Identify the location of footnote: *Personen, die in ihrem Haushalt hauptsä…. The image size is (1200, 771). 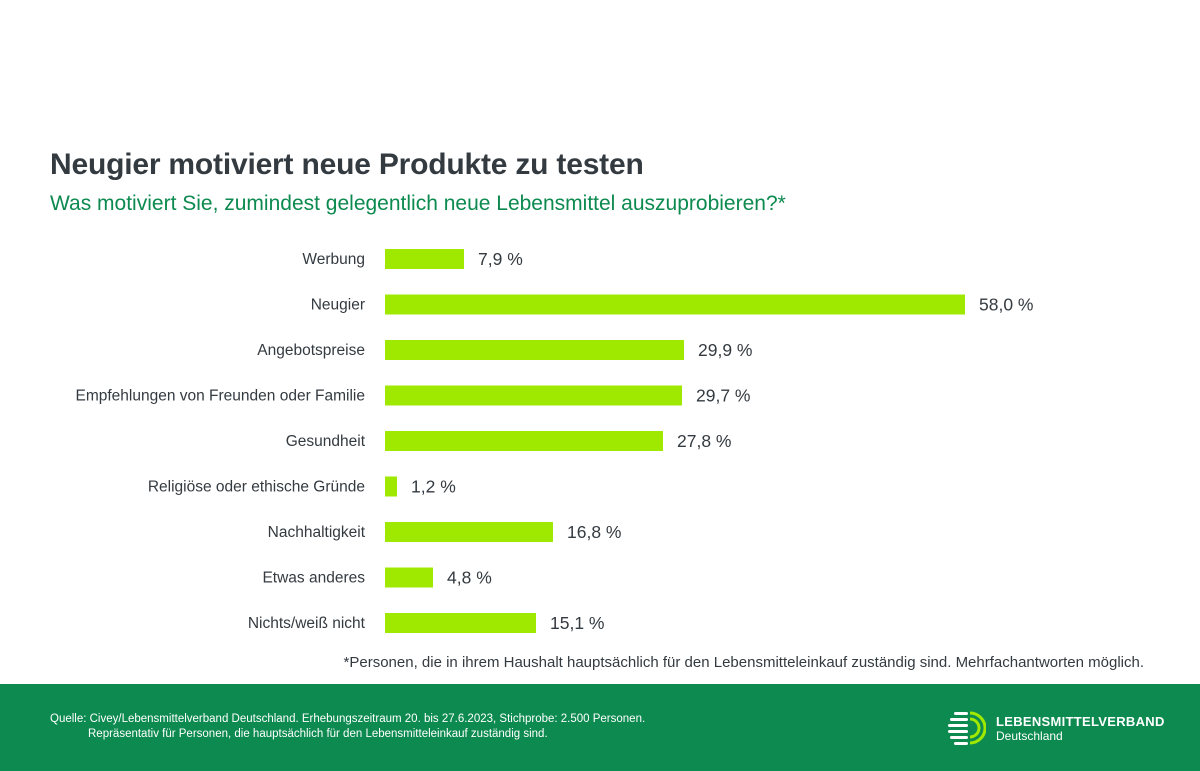
(743, 662).